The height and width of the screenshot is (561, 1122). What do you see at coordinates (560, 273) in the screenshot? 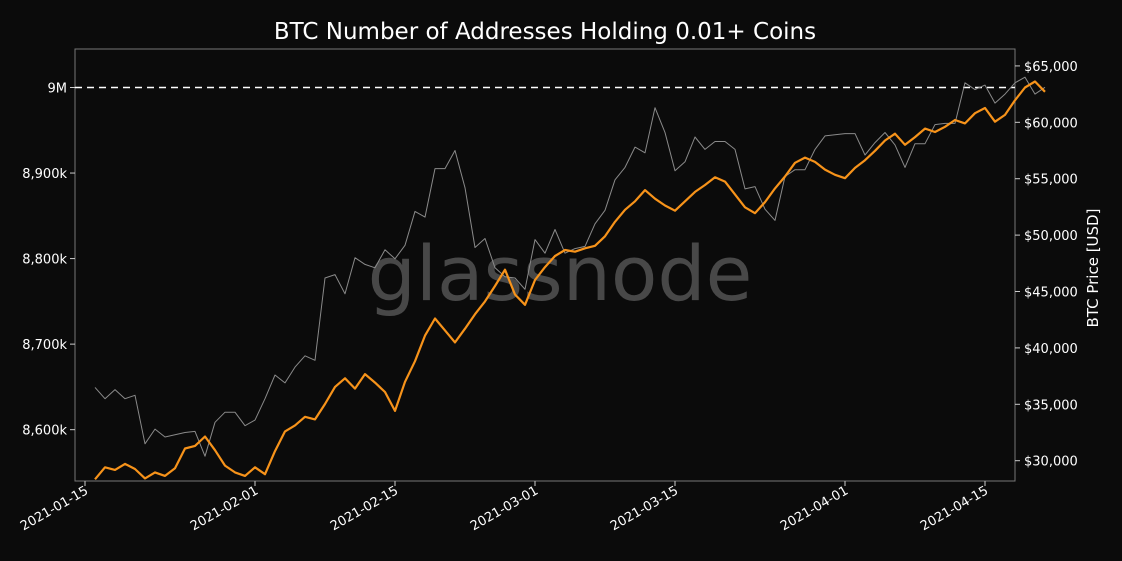
I see `watermark: glassnode` at bounding box center [560, 273].